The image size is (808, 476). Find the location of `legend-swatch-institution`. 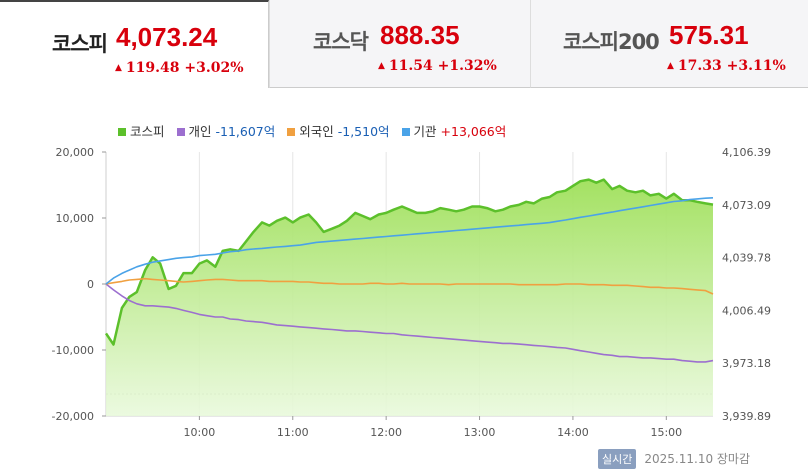

legend-swatch-institution is located at coordinates (405, 132).